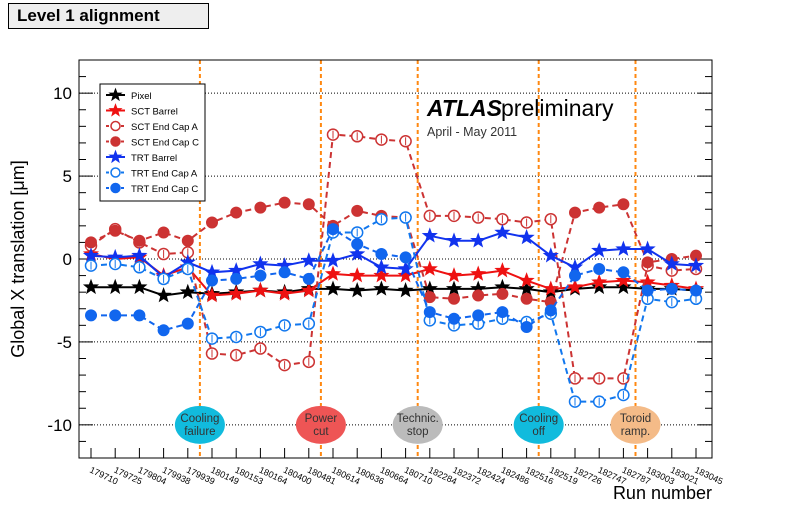  I want to click on legend-item: TRT End Cap A, so click(152, 173).